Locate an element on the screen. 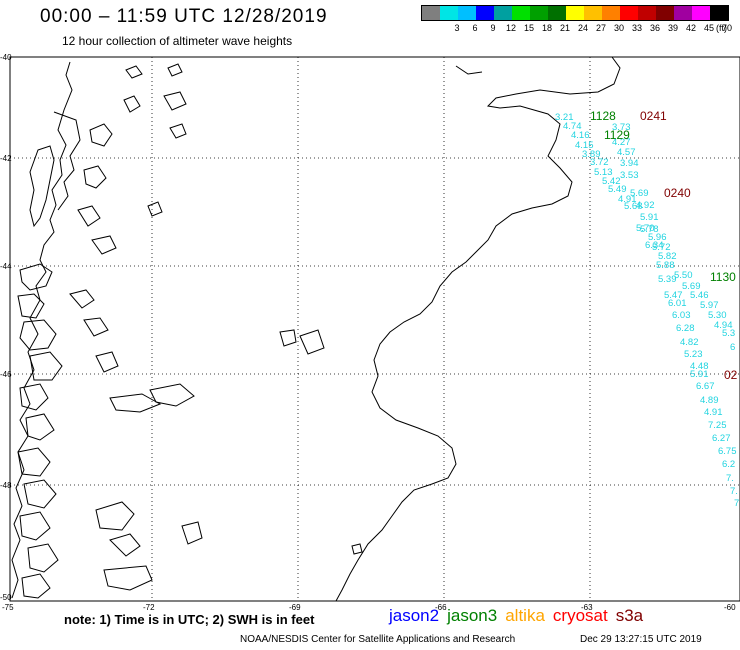 This screenshot has height=650, width=740. legend-tick-label: 24 is located at coordinates (583, 28).